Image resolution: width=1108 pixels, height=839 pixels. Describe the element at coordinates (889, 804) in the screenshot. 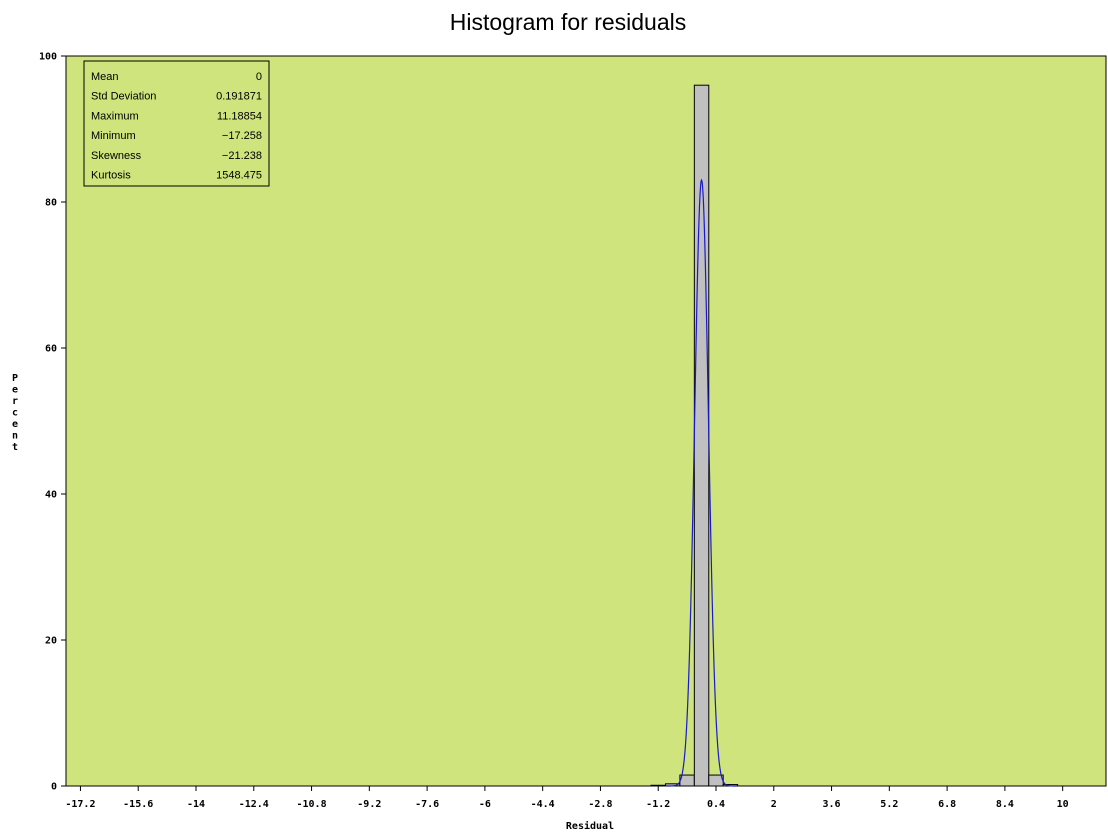

I see `x-tick-label: 5.2` at that location.